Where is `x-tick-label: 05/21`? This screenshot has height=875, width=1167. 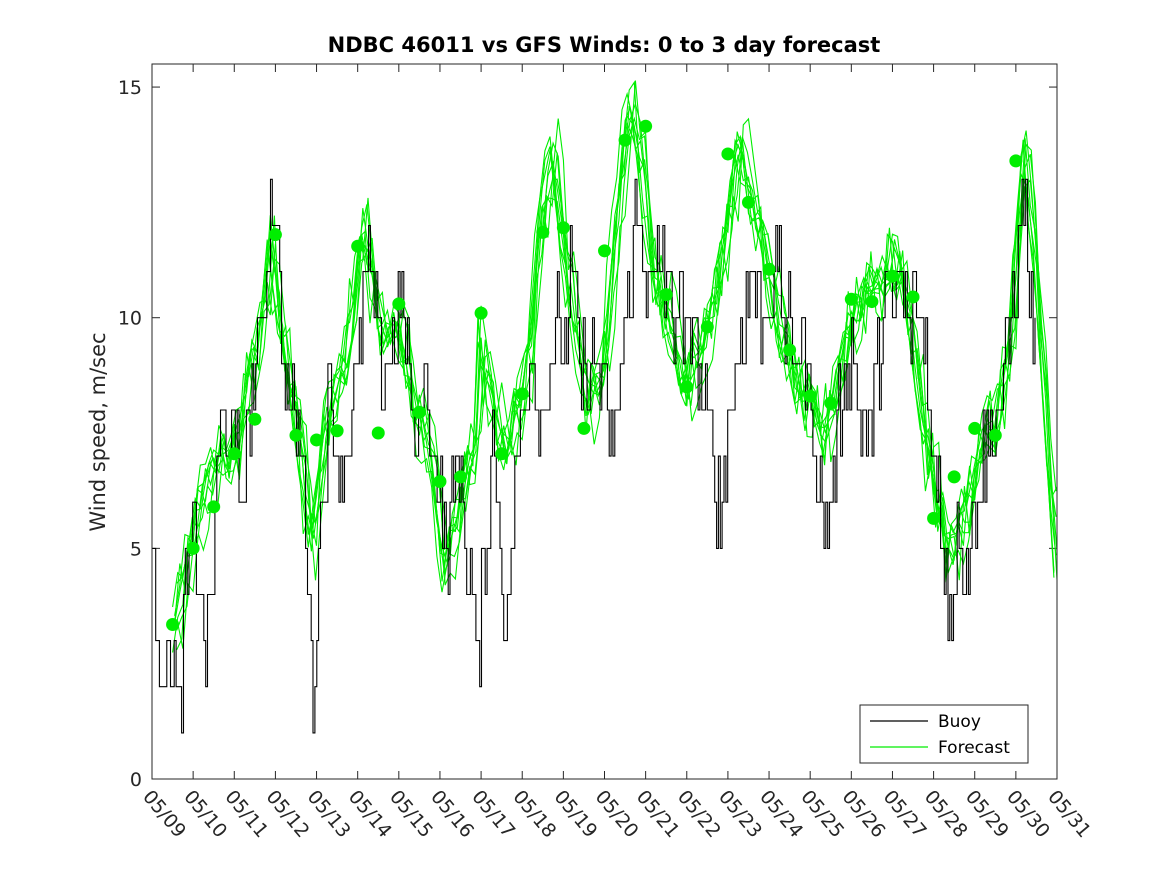 x-tick-label: 05/21 is located at coordinates (658, 814).